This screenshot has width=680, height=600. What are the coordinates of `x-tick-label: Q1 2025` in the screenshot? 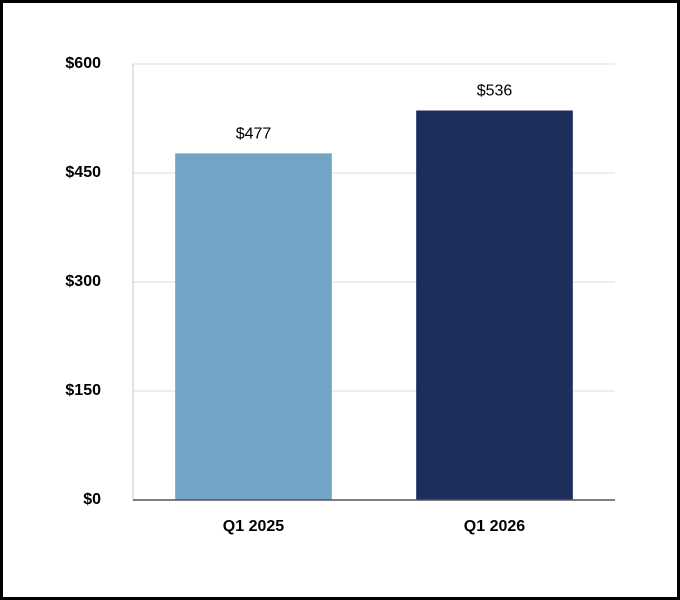 It's located at (253, 526).